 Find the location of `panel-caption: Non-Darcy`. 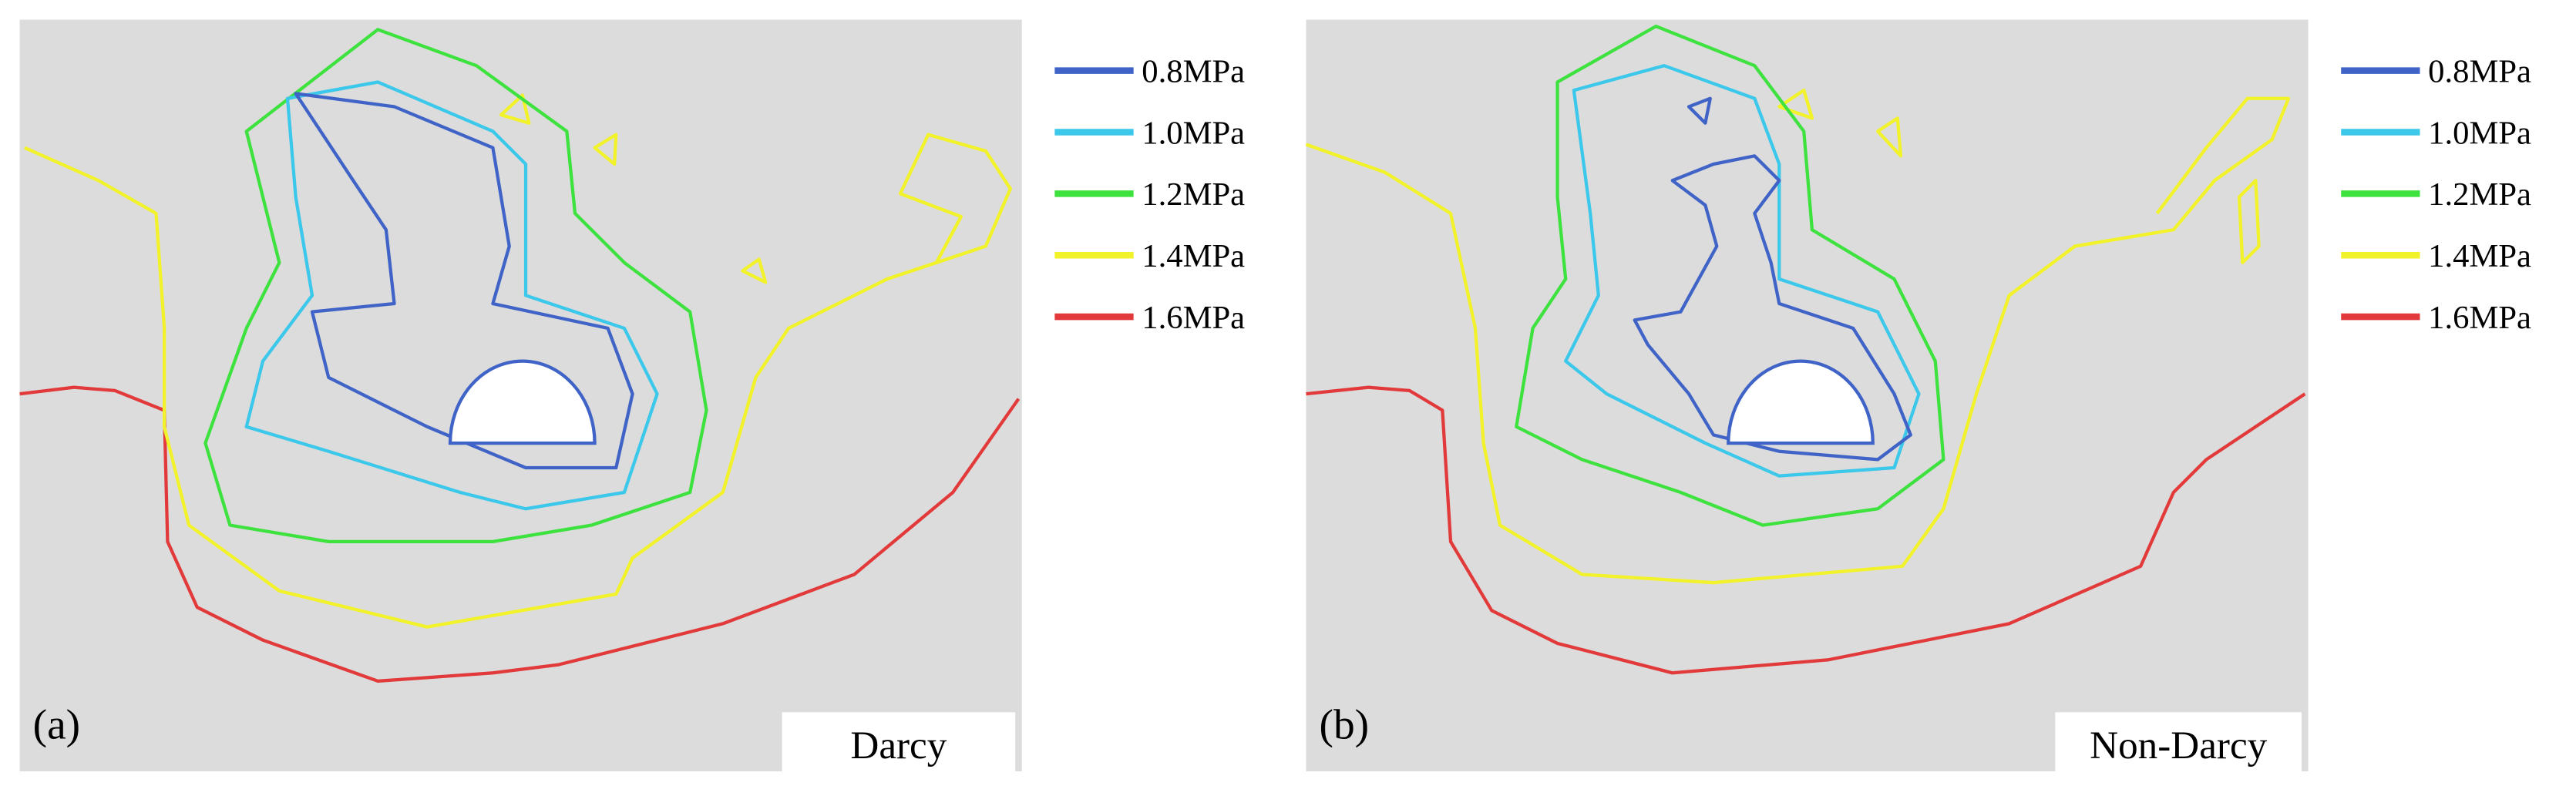

panel-caption: Non-Darcy is located at coordinates (2178, 745).